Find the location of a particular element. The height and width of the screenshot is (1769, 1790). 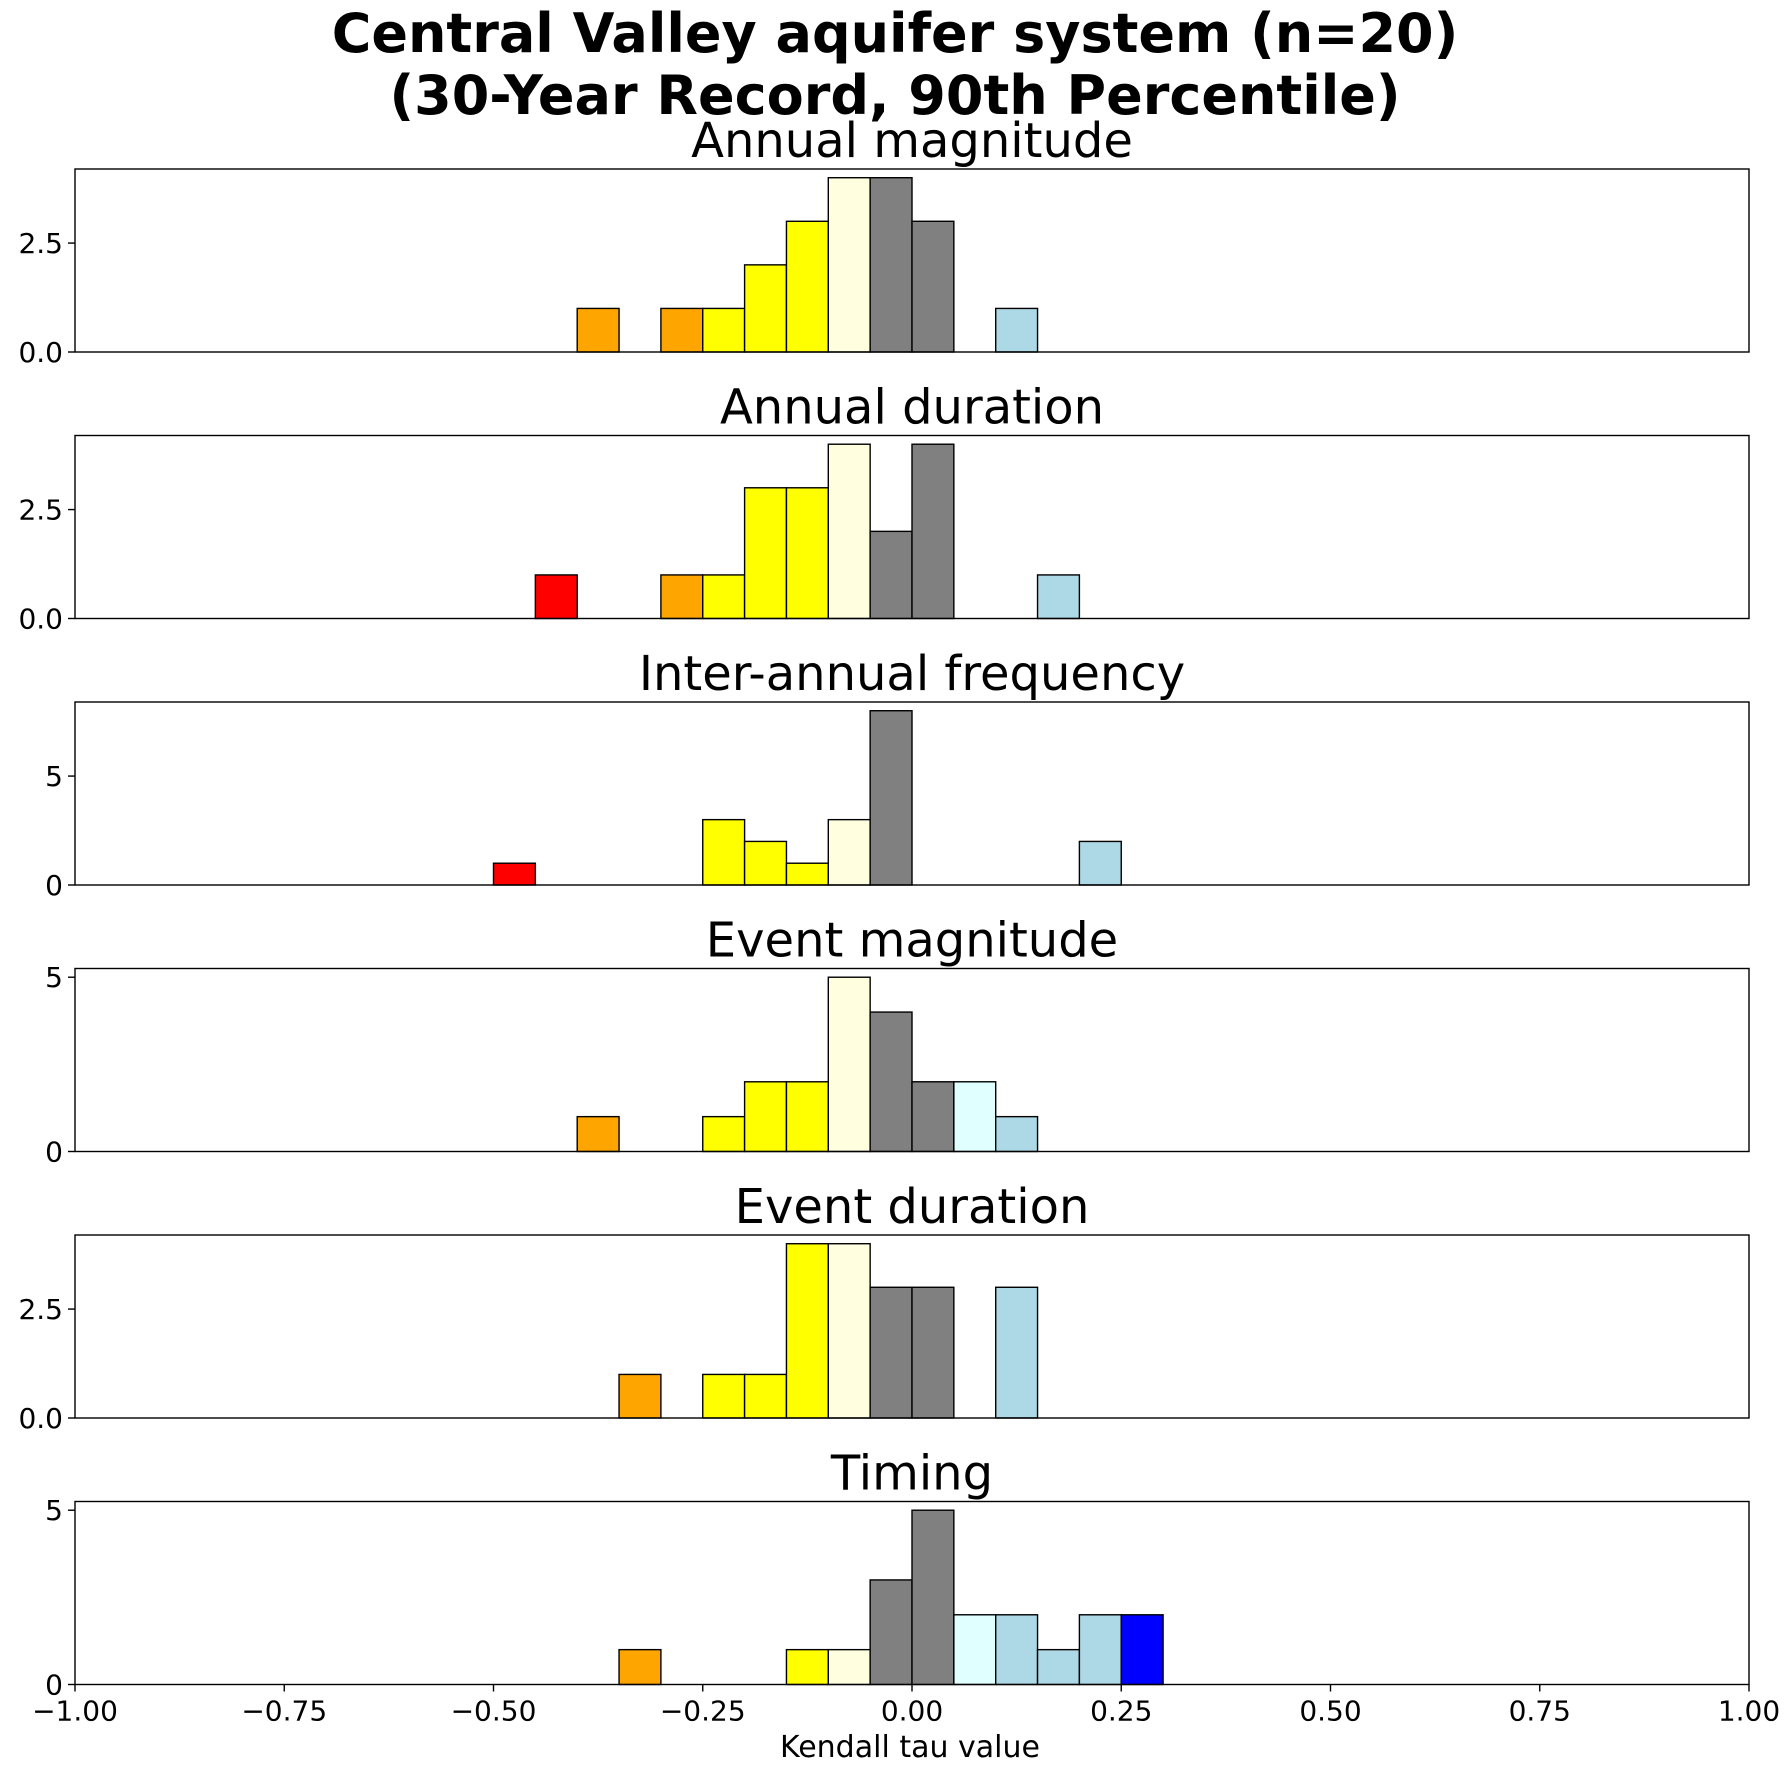

x-tick-label: 0.75 is located at coordinates (1540, 1711).